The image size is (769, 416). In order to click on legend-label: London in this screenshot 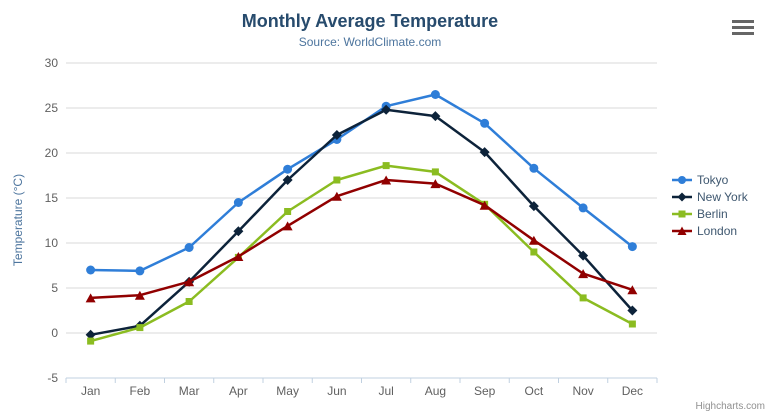, I will do `click(717, 230)`.